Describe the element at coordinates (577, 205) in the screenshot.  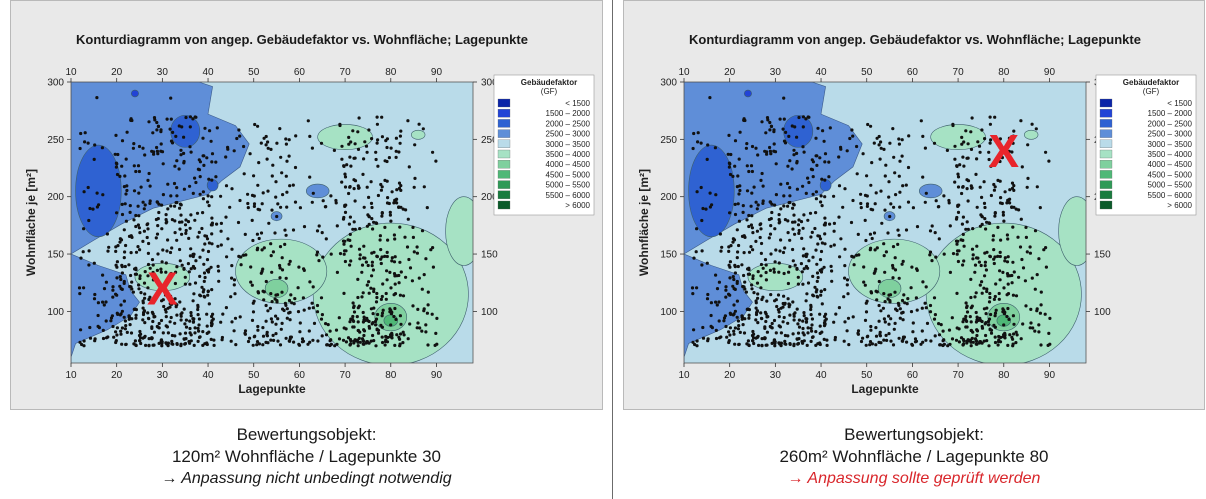
I see `left-legend-label: > 6000` at that location.